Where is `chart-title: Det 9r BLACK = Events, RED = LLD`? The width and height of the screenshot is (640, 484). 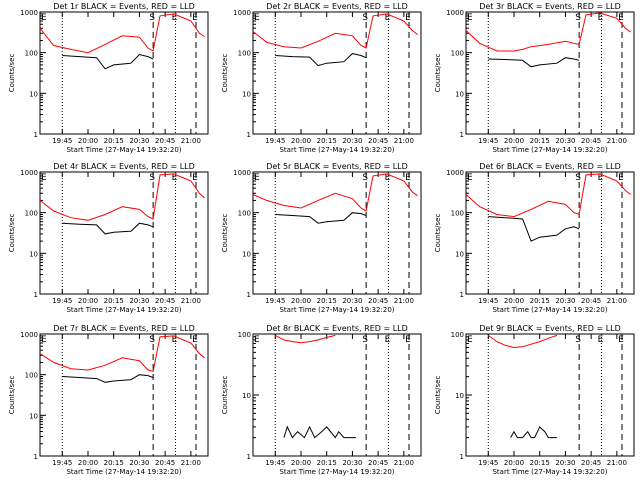 chart-title: Det 9r BLACK = Events, RED = LLD is located at coordinates (550, 328).